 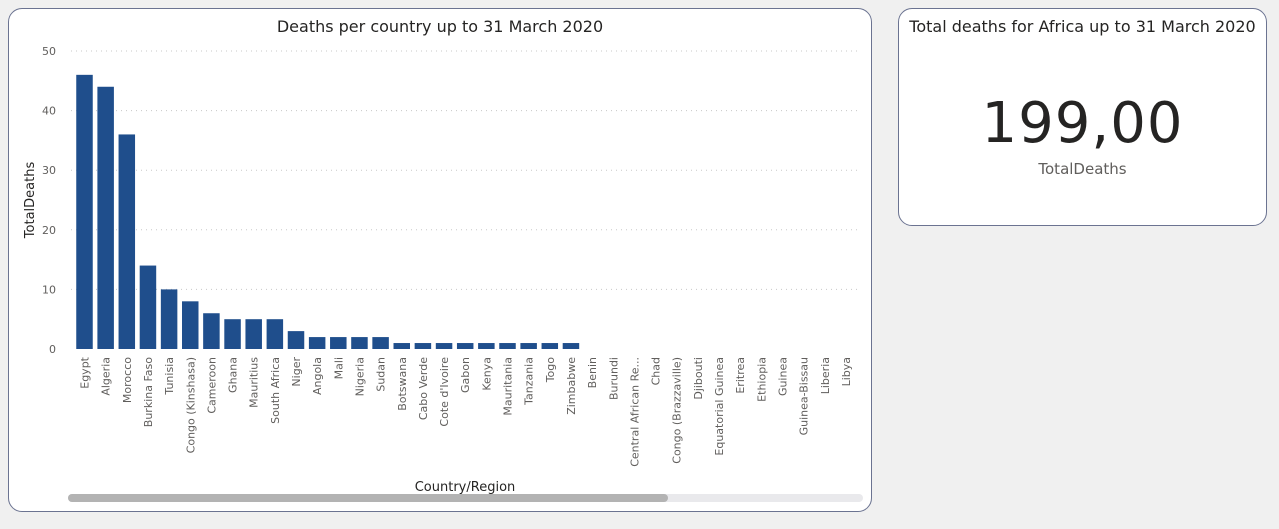 What do you see at coordinates (233, 375) in the screenshot?
I see `x-tick-label: Ghana` at bounding box center [233, 375].